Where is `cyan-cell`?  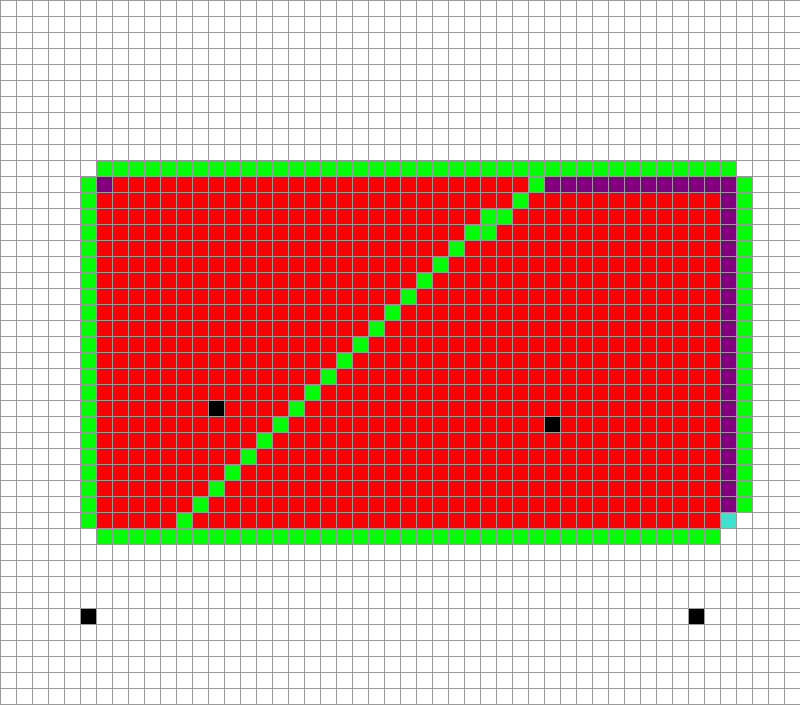
cyan-cell is located at coordinates (728, 520).